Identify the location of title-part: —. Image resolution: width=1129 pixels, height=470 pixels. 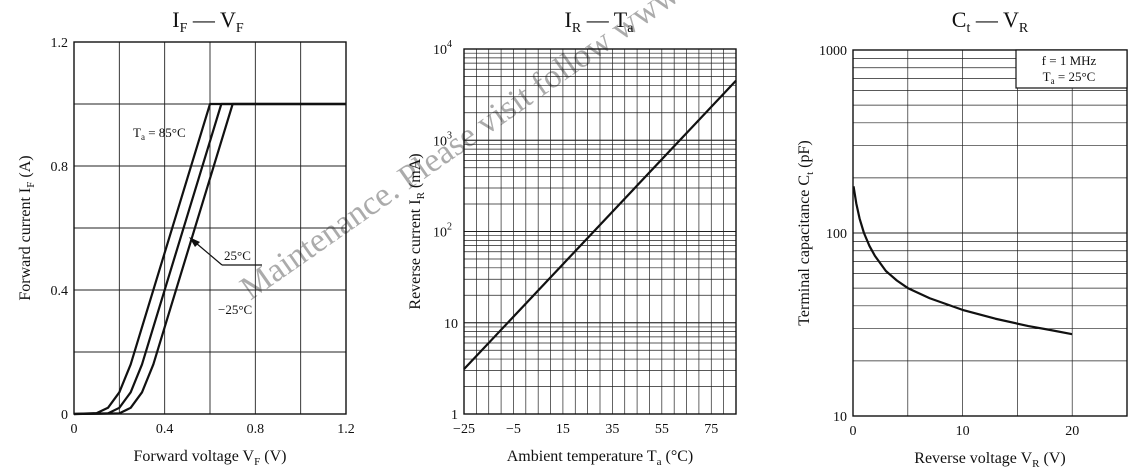
(597, 19).